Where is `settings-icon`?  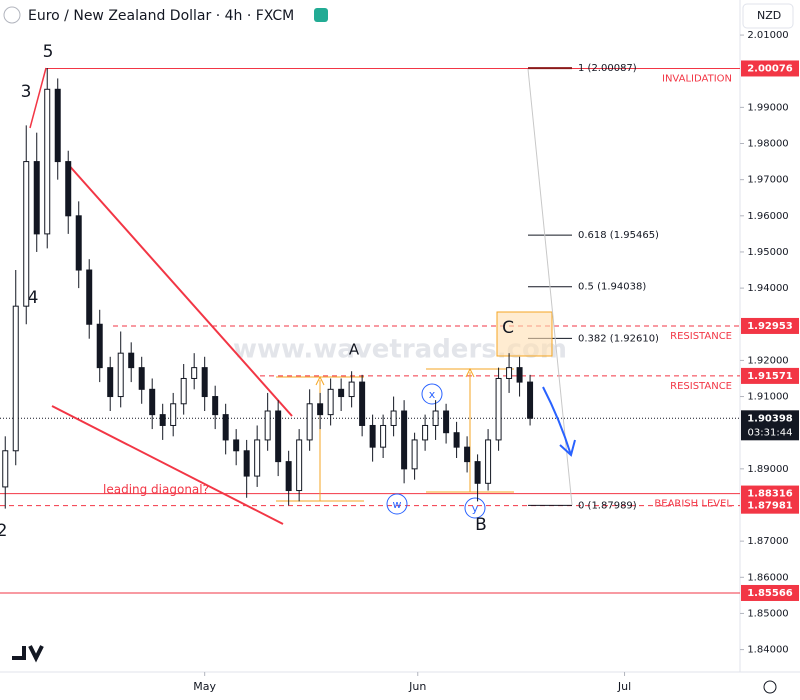
settings-icon is located at coordinates (770, 687).